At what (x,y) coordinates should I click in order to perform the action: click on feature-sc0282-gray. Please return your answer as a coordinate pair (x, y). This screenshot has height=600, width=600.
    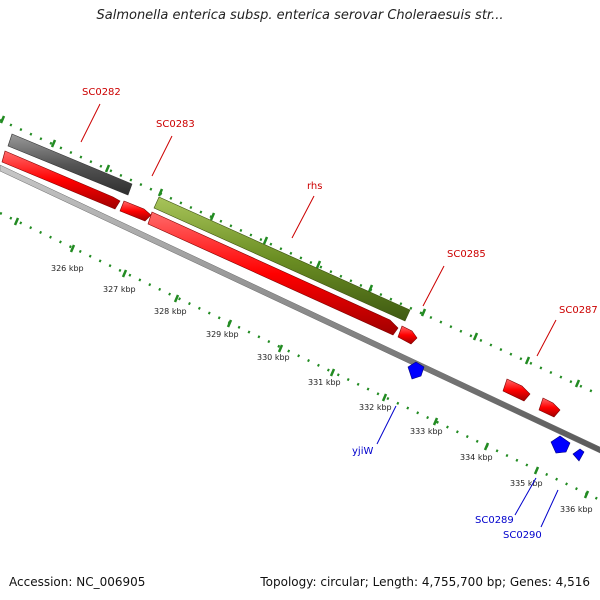
    Looking at the image, I should click on (70, 164).